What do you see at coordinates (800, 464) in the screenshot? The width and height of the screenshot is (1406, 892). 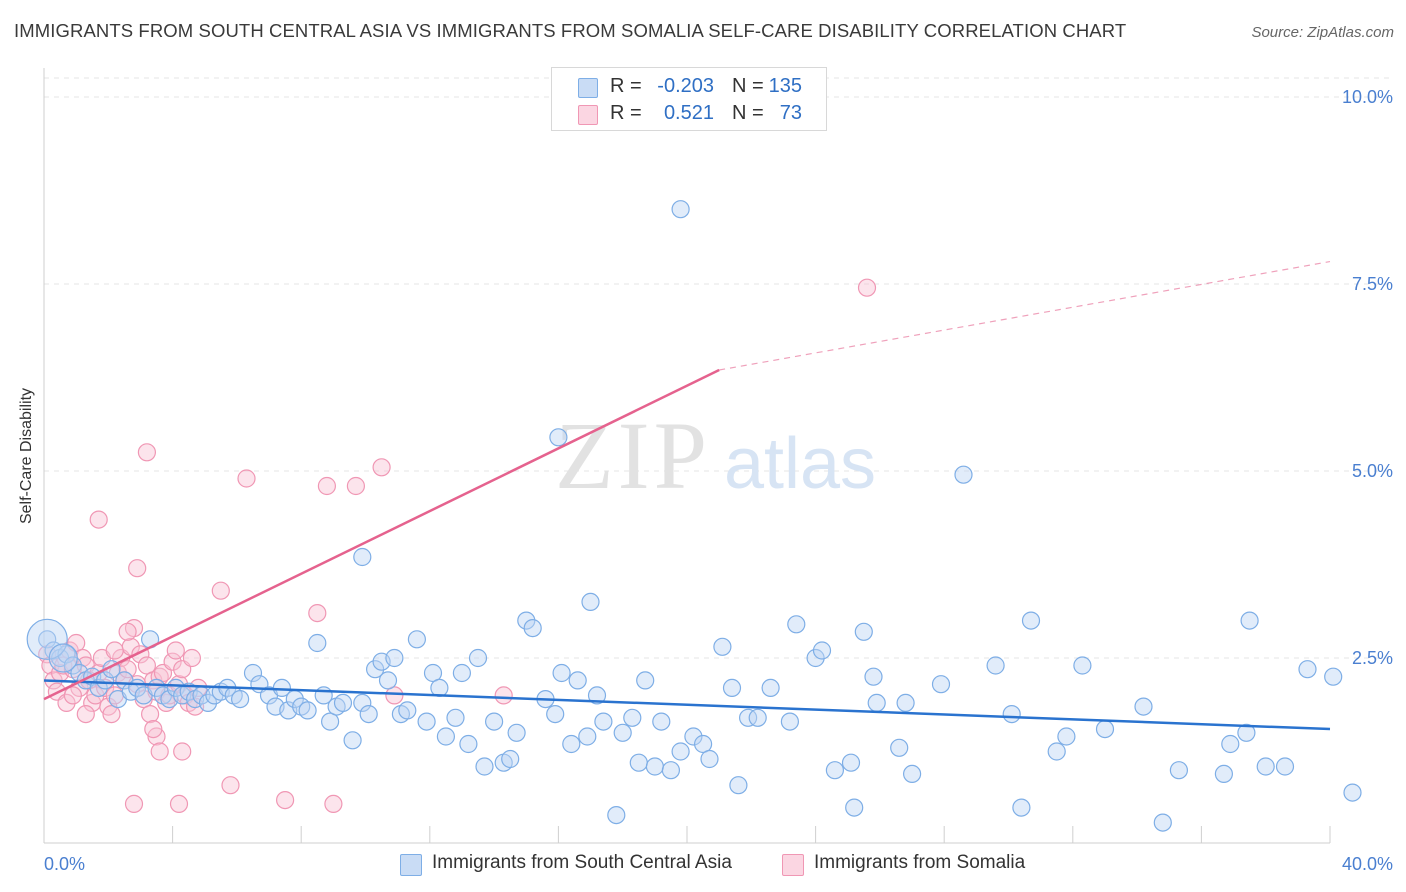 I see `watermark-atlas: atlas` at bounding box center [800, 464].